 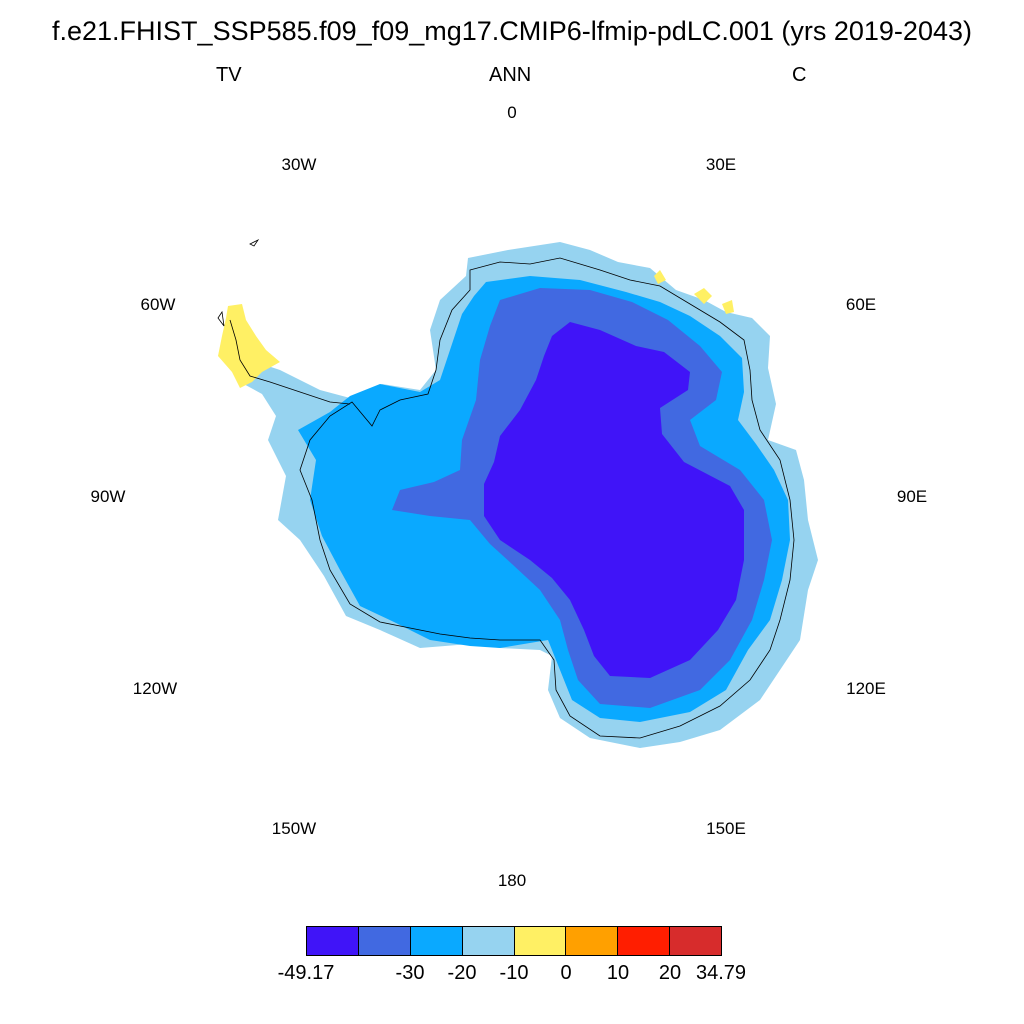 I want to click on lon-label-90e: 90E, so click(x=912, y=496).